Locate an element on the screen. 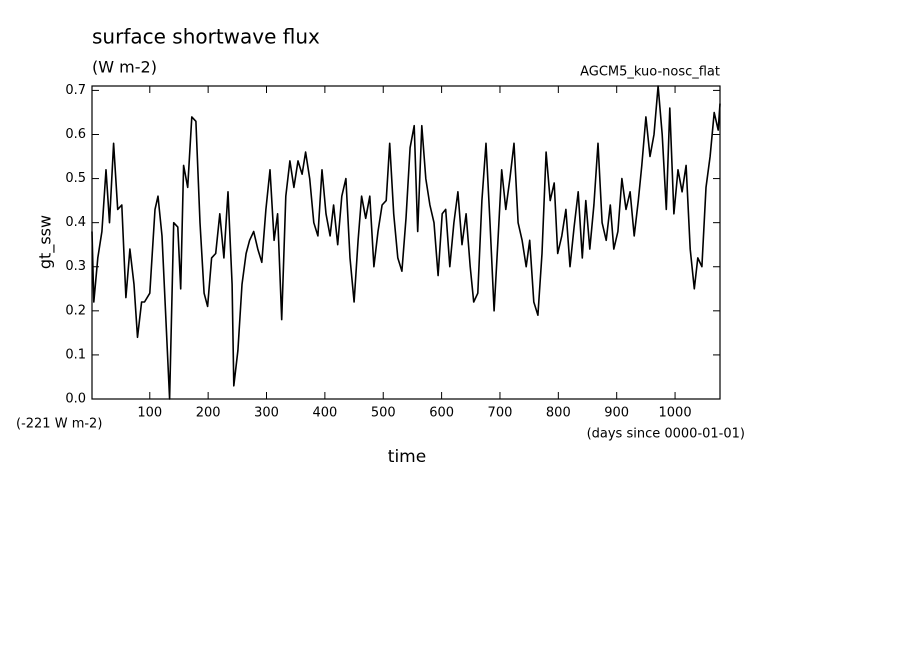 The height and width of the screenshot is (654, 904). y-tick-label: 0.2 is located at coordinates (75, 310).